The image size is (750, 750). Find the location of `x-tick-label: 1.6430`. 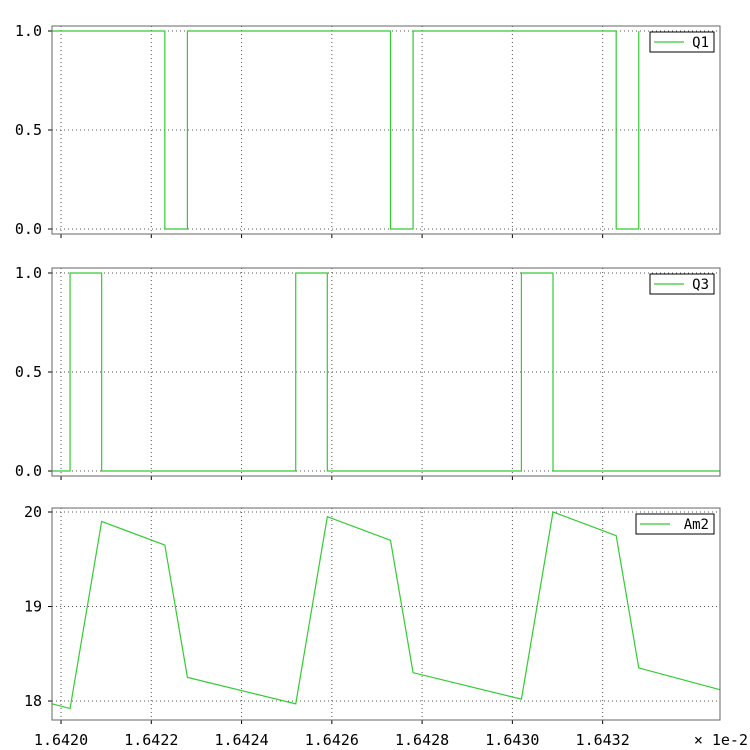

x-tick-label: 1.6430 is located at coordinates (512, 740).